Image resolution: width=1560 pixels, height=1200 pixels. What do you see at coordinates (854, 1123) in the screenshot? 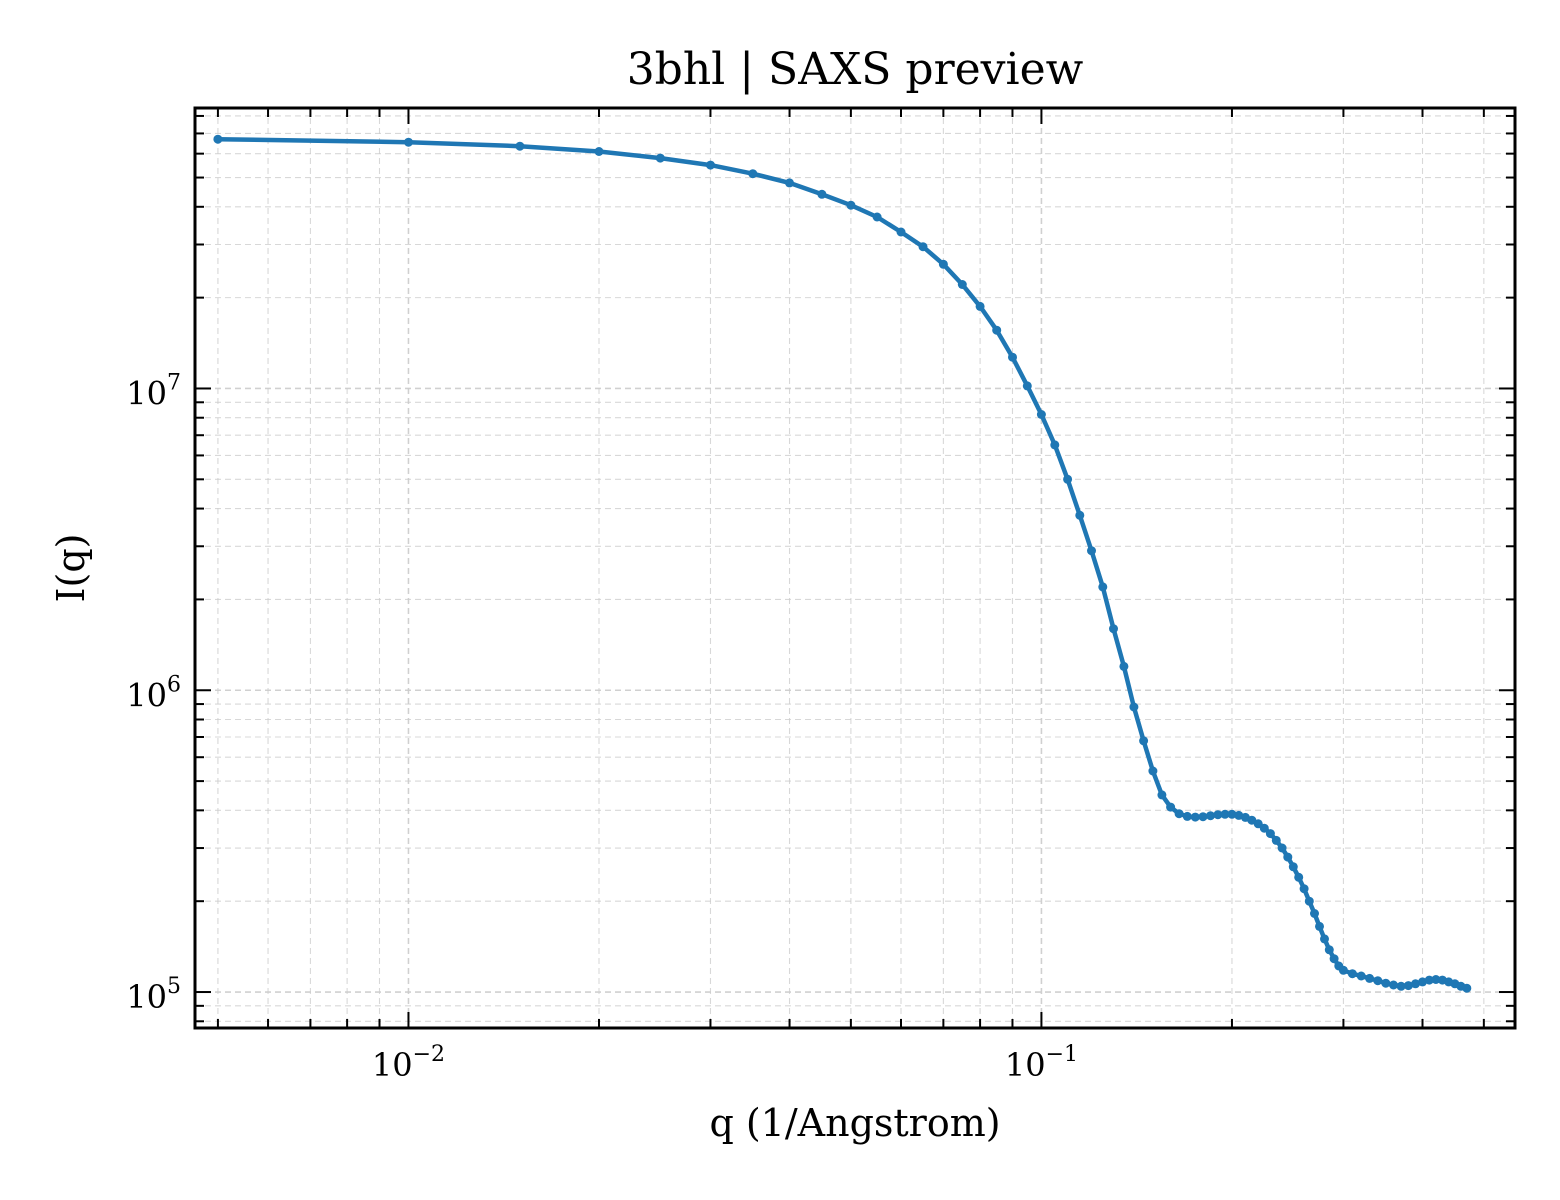
I see `x-axis-label: q (1/Angstrom)` at bounding box center [854, 1123].